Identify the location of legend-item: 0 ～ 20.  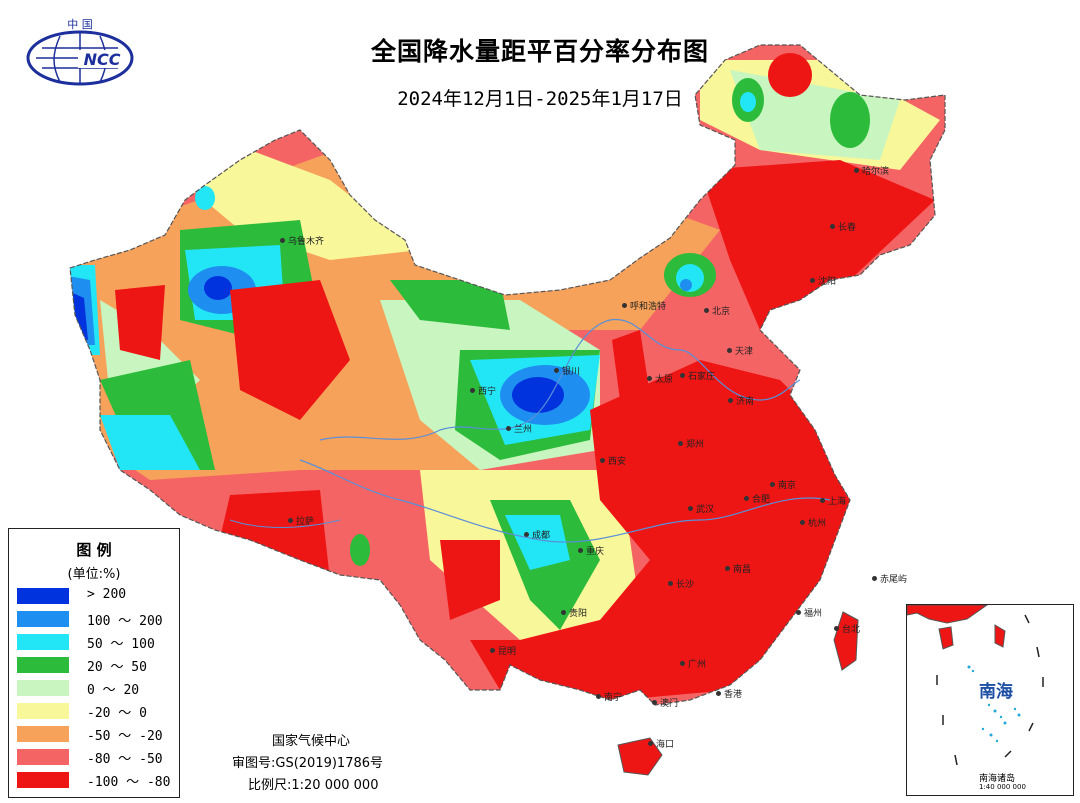
(97, 688).